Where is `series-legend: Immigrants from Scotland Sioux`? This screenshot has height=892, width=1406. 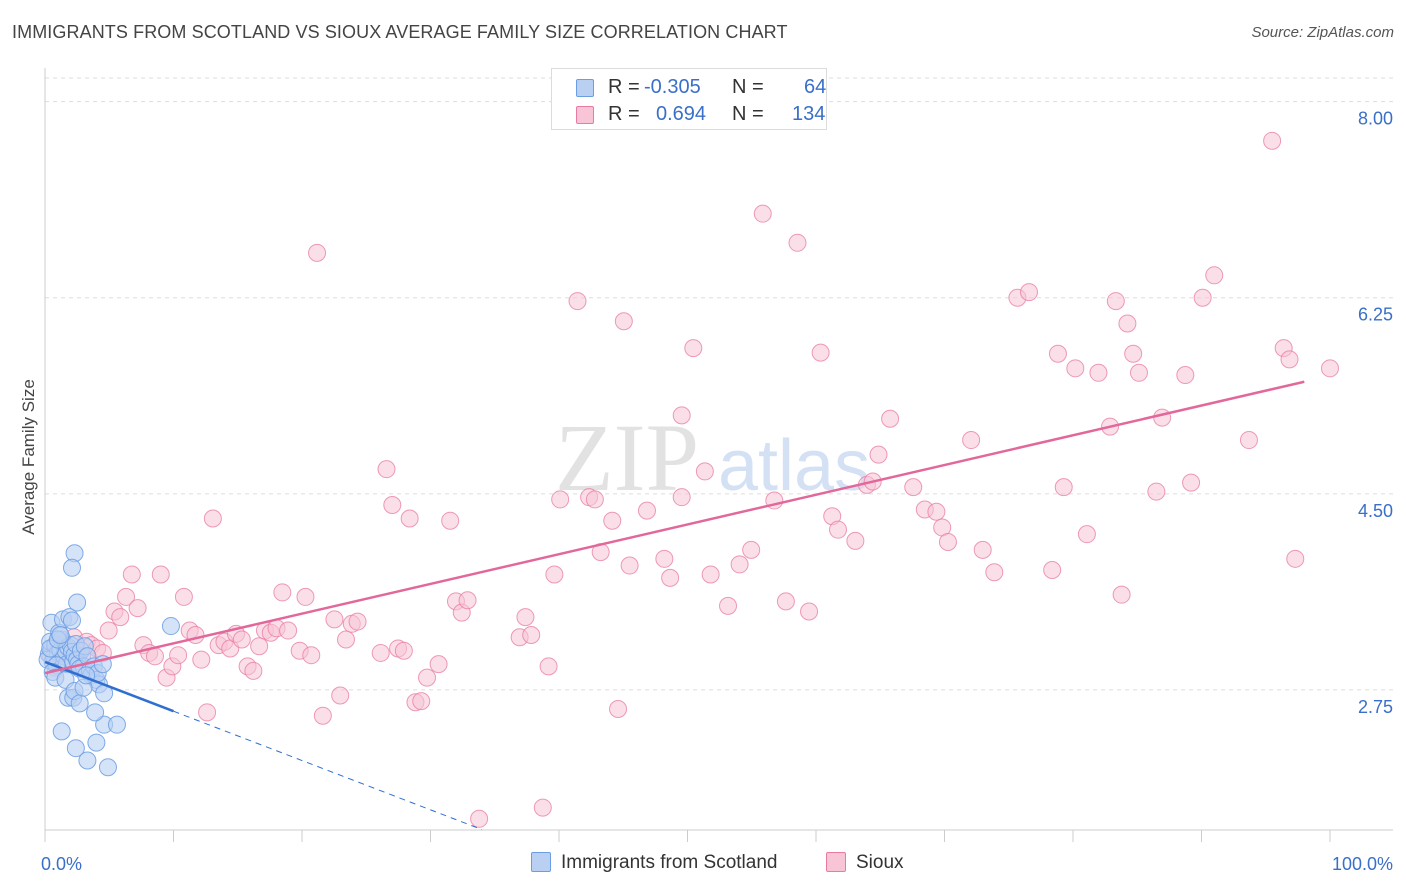 series-legend: Immigrants from Scotland Sioux is located at coordinates (703, 865).